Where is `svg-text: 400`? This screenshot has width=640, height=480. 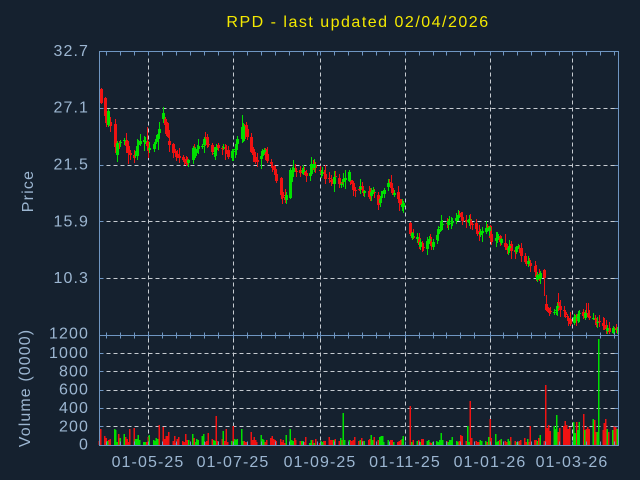
svg-text: 400 is located at coordinates (74, 408).